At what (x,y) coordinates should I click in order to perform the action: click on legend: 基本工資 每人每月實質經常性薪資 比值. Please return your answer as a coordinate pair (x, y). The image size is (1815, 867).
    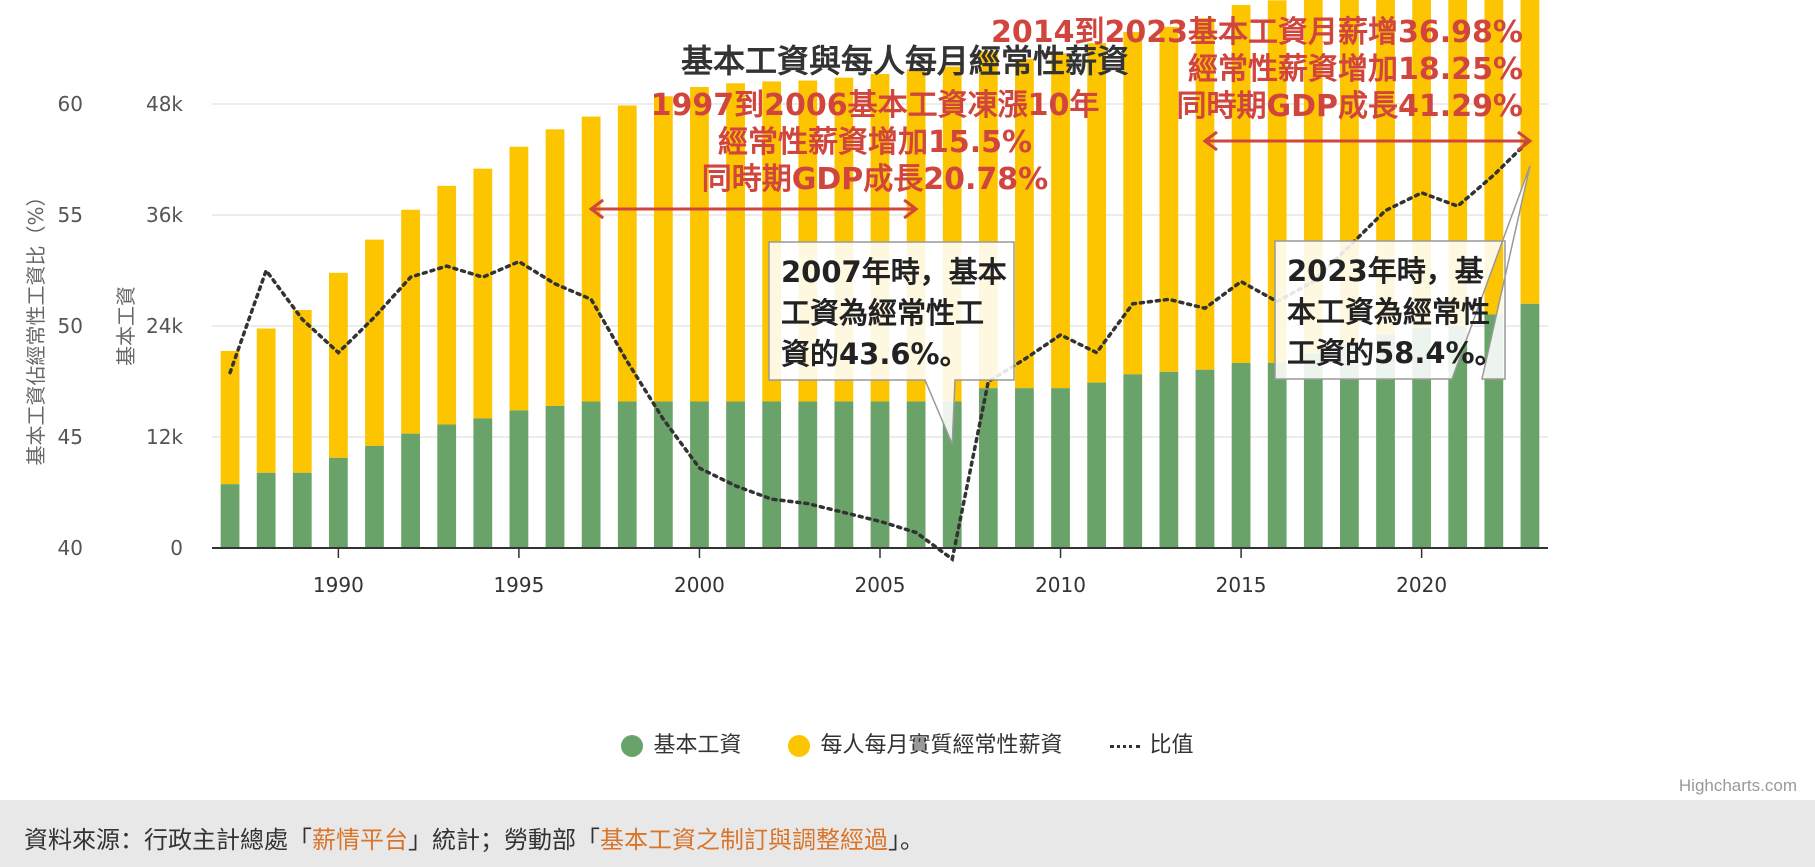
    Looking at the image, I should click on (907, 743).